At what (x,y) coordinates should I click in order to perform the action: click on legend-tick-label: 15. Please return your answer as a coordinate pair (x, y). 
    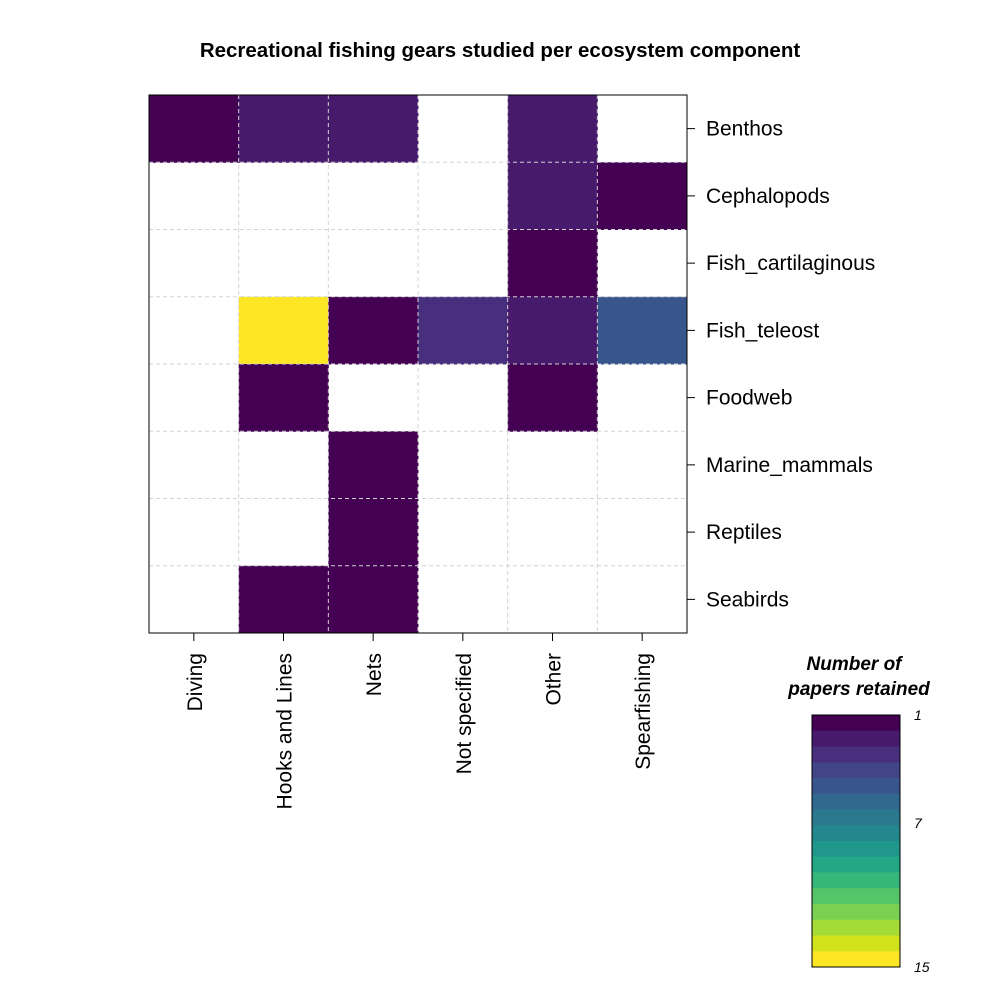
    Looking at the image, I should click on (922, 967).